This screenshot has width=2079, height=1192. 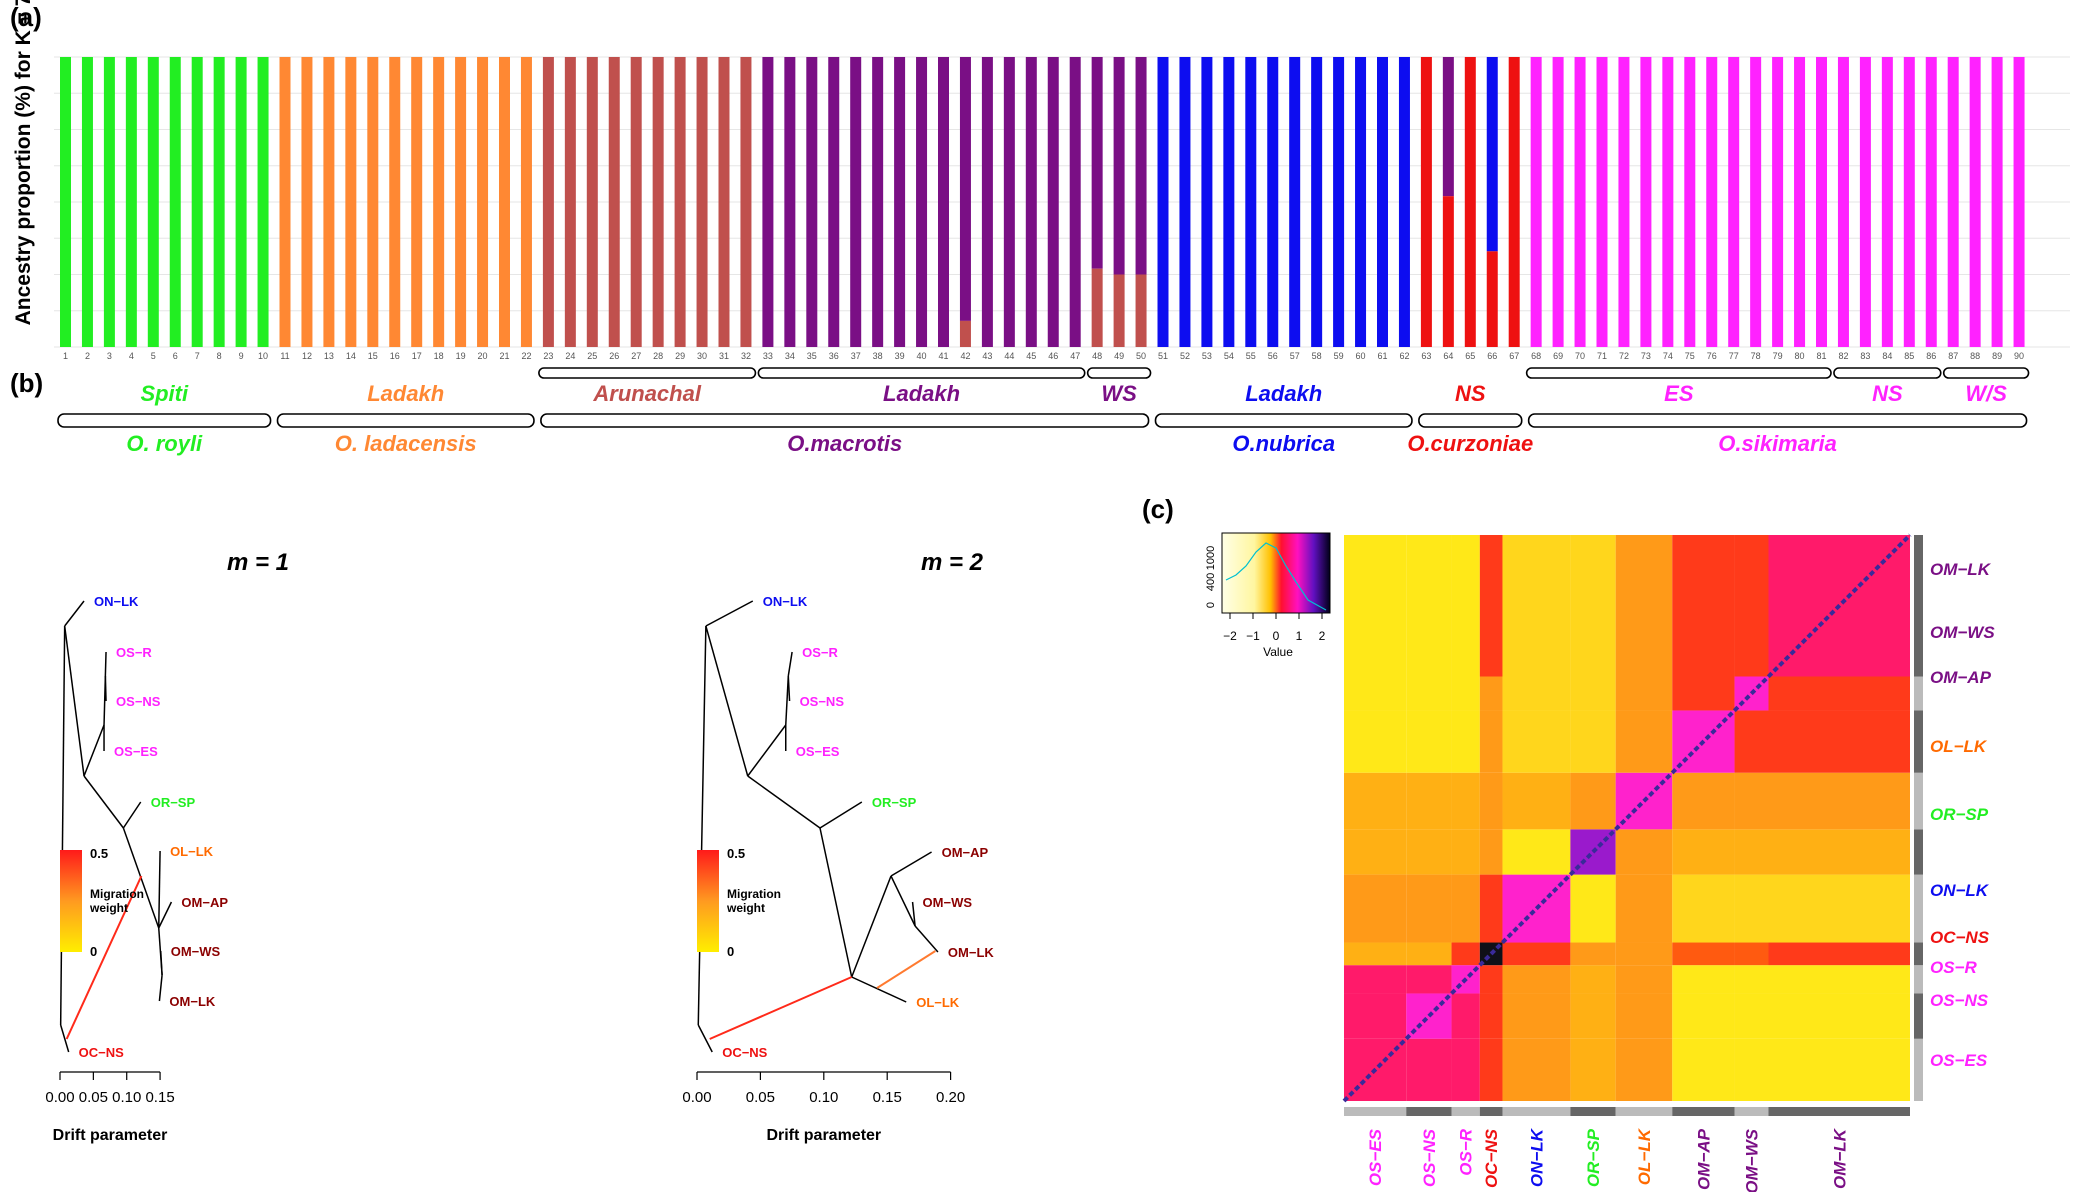 I want to click on species-label: O.nubrica, so click(x=1283, y=443).